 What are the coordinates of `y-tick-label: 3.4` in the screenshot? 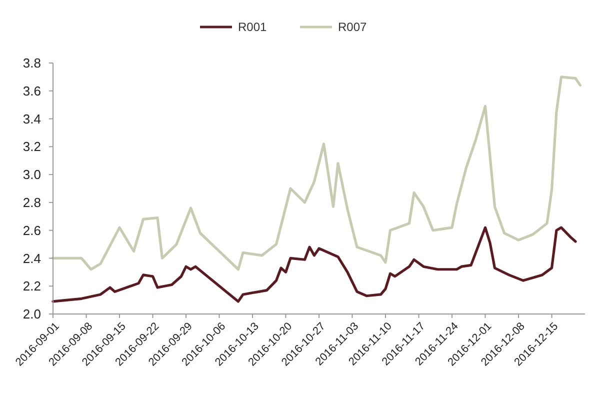 It's located at (31, 118).